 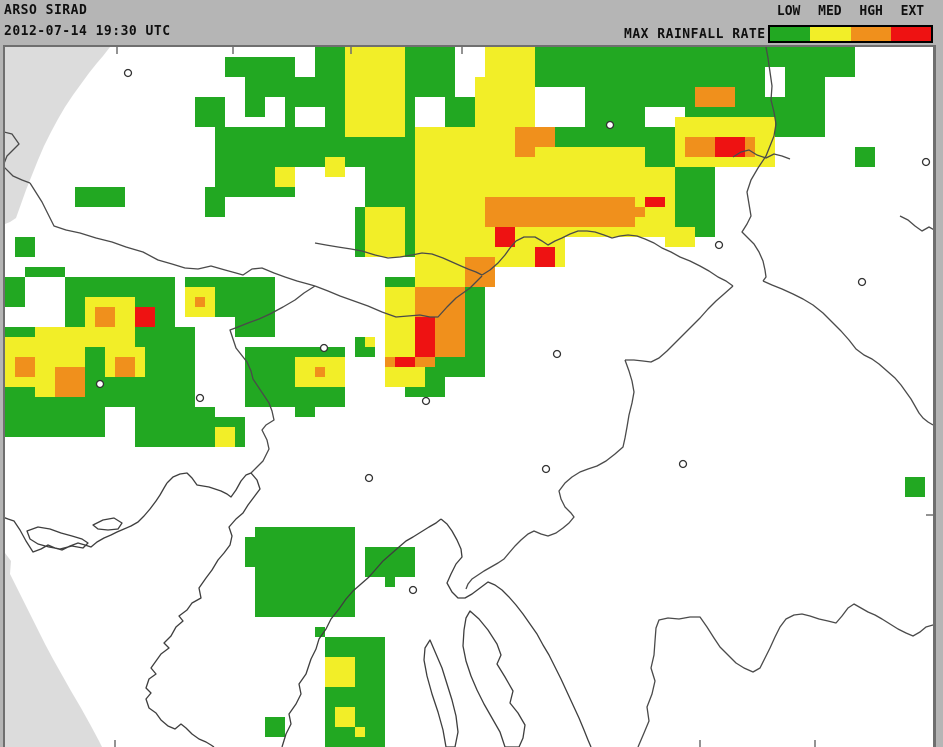 What do you see at coordinates (912, 11) in the screenshot?
I see `legend-label-ext: EXT` at bounding box center [912, 11].